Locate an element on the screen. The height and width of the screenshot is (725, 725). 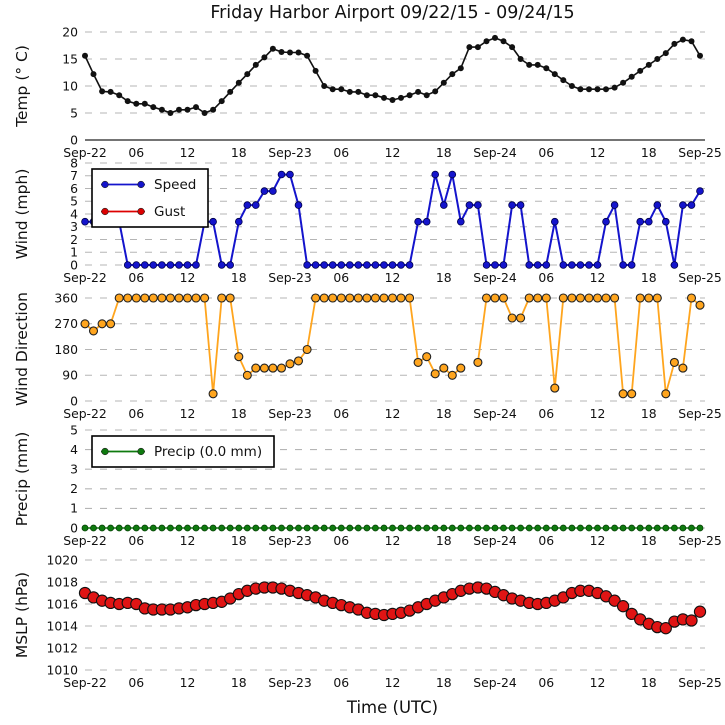
y-tick-label: 1014 is located at coordinates (62, 625).